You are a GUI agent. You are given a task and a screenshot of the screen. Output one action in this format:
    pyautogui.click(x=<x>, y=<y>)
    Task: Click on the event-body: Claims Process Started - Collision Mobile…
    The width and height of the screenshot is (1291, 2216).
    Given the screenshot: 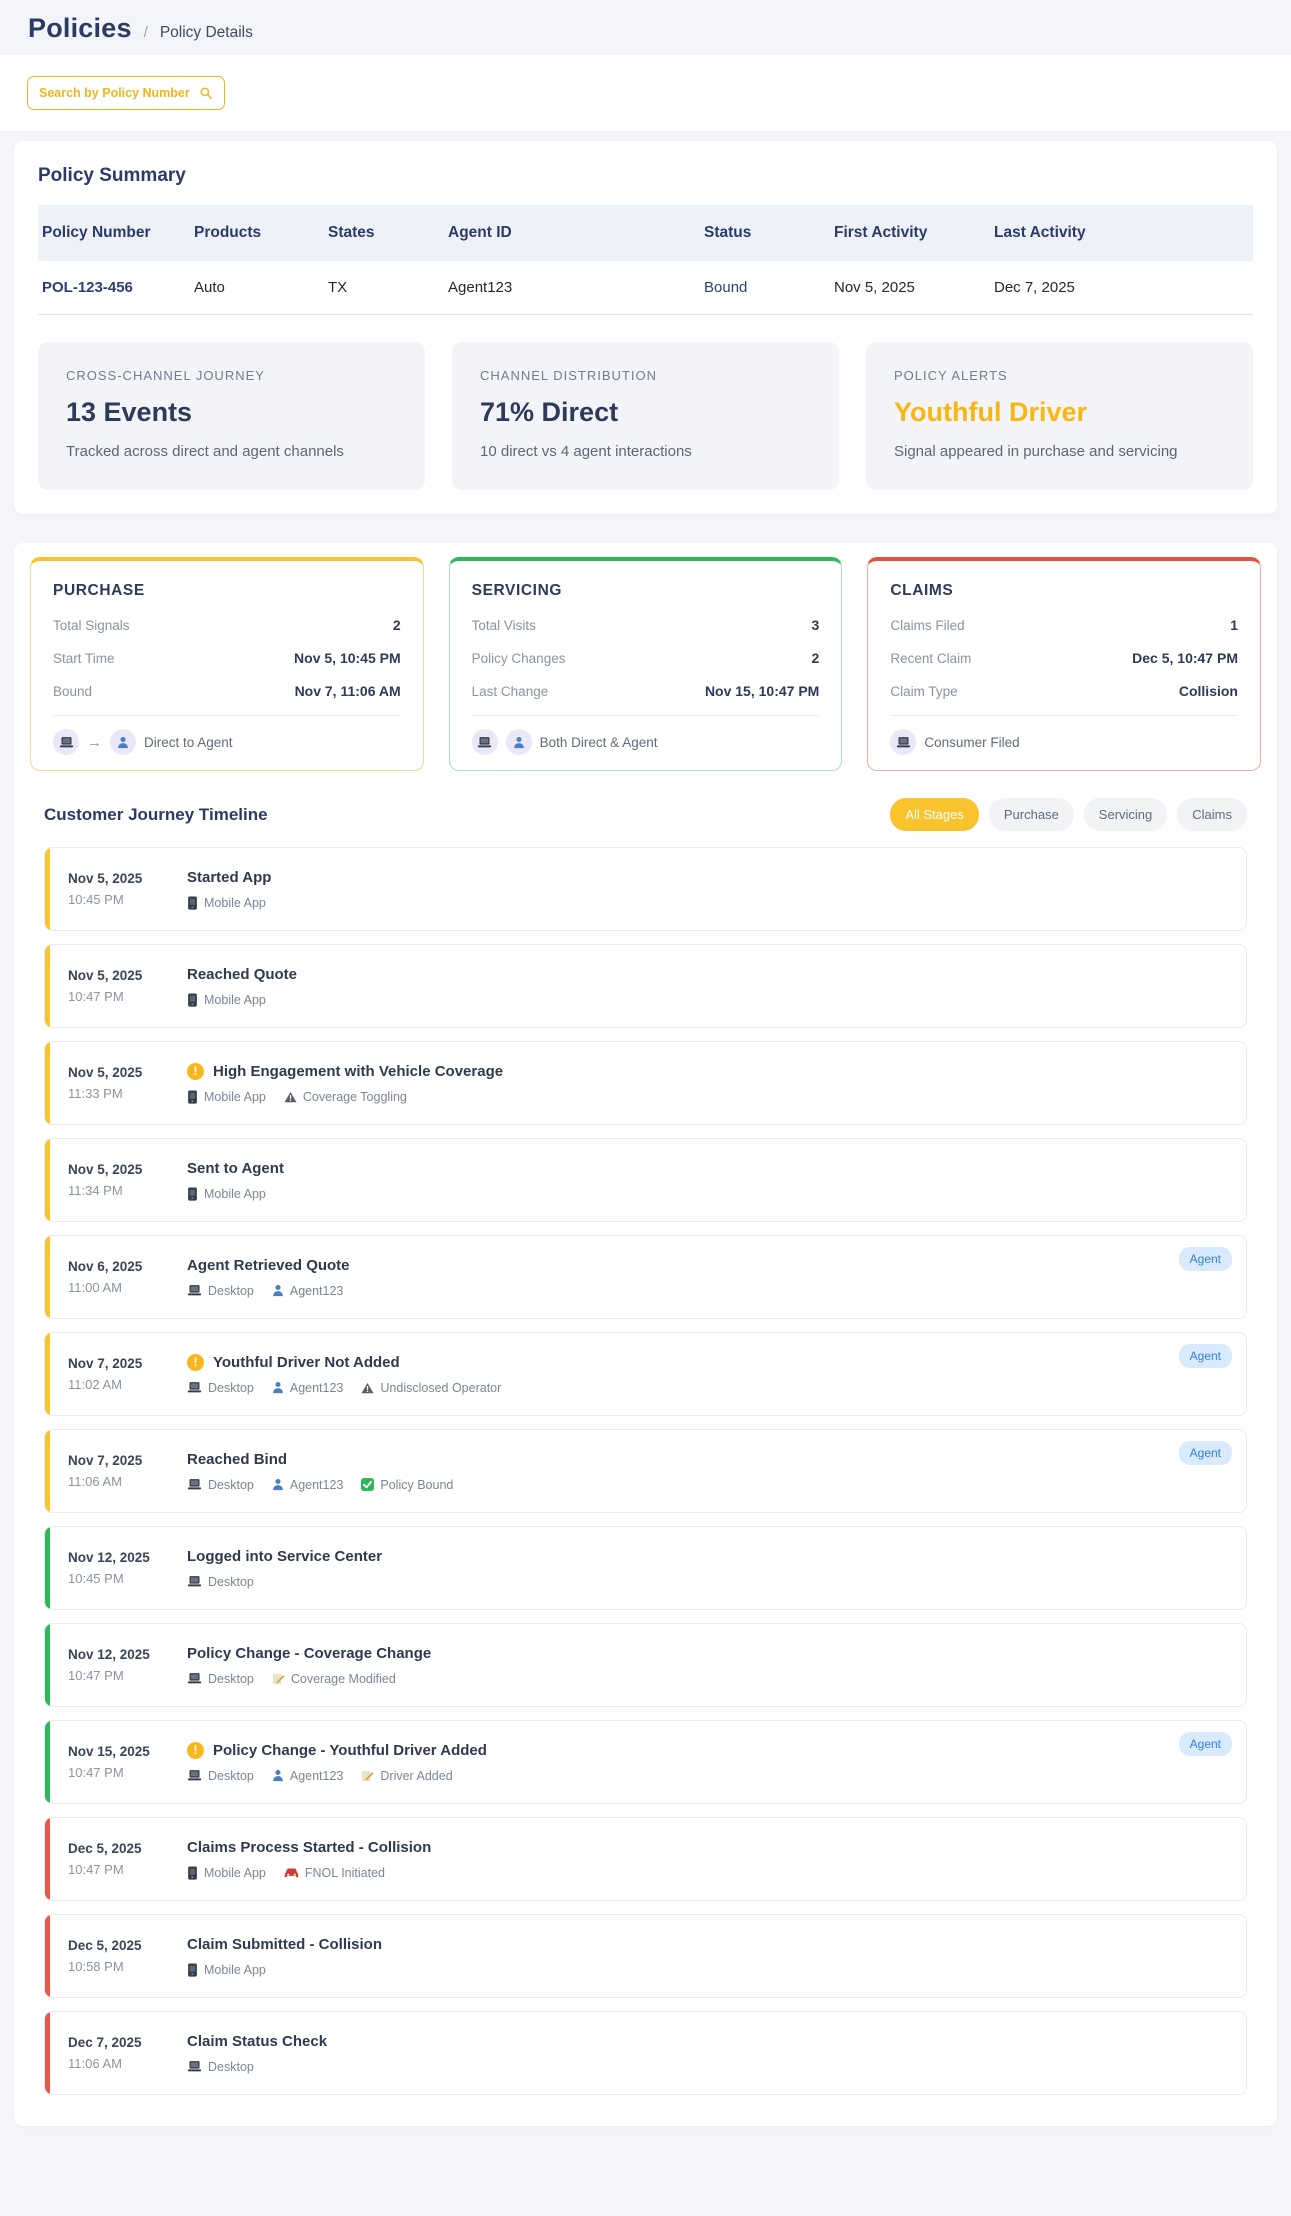 What is the action you would take?
    pyautogui.click(x=708, y=1859)
    